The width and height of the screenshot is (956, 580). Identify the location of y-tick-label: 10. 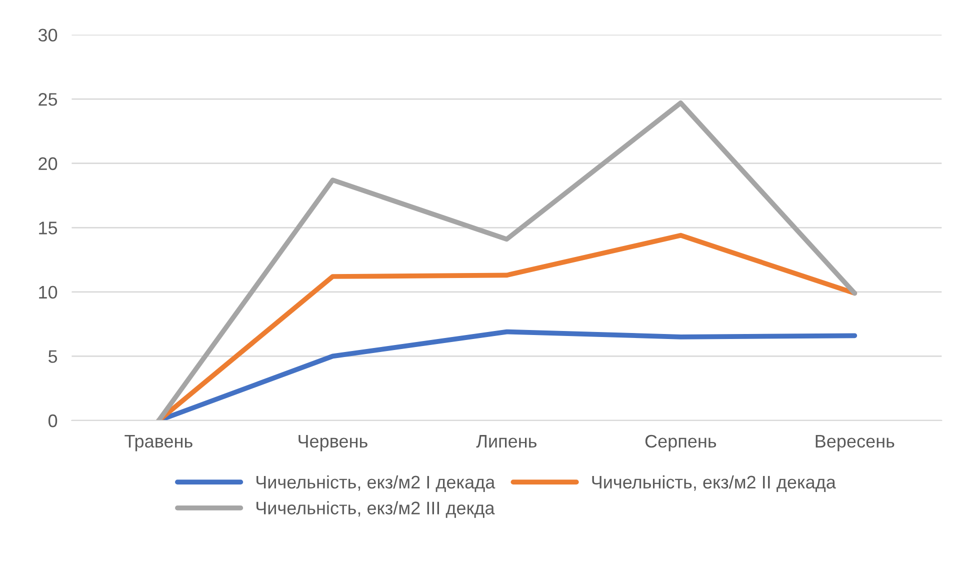
(48, 292).